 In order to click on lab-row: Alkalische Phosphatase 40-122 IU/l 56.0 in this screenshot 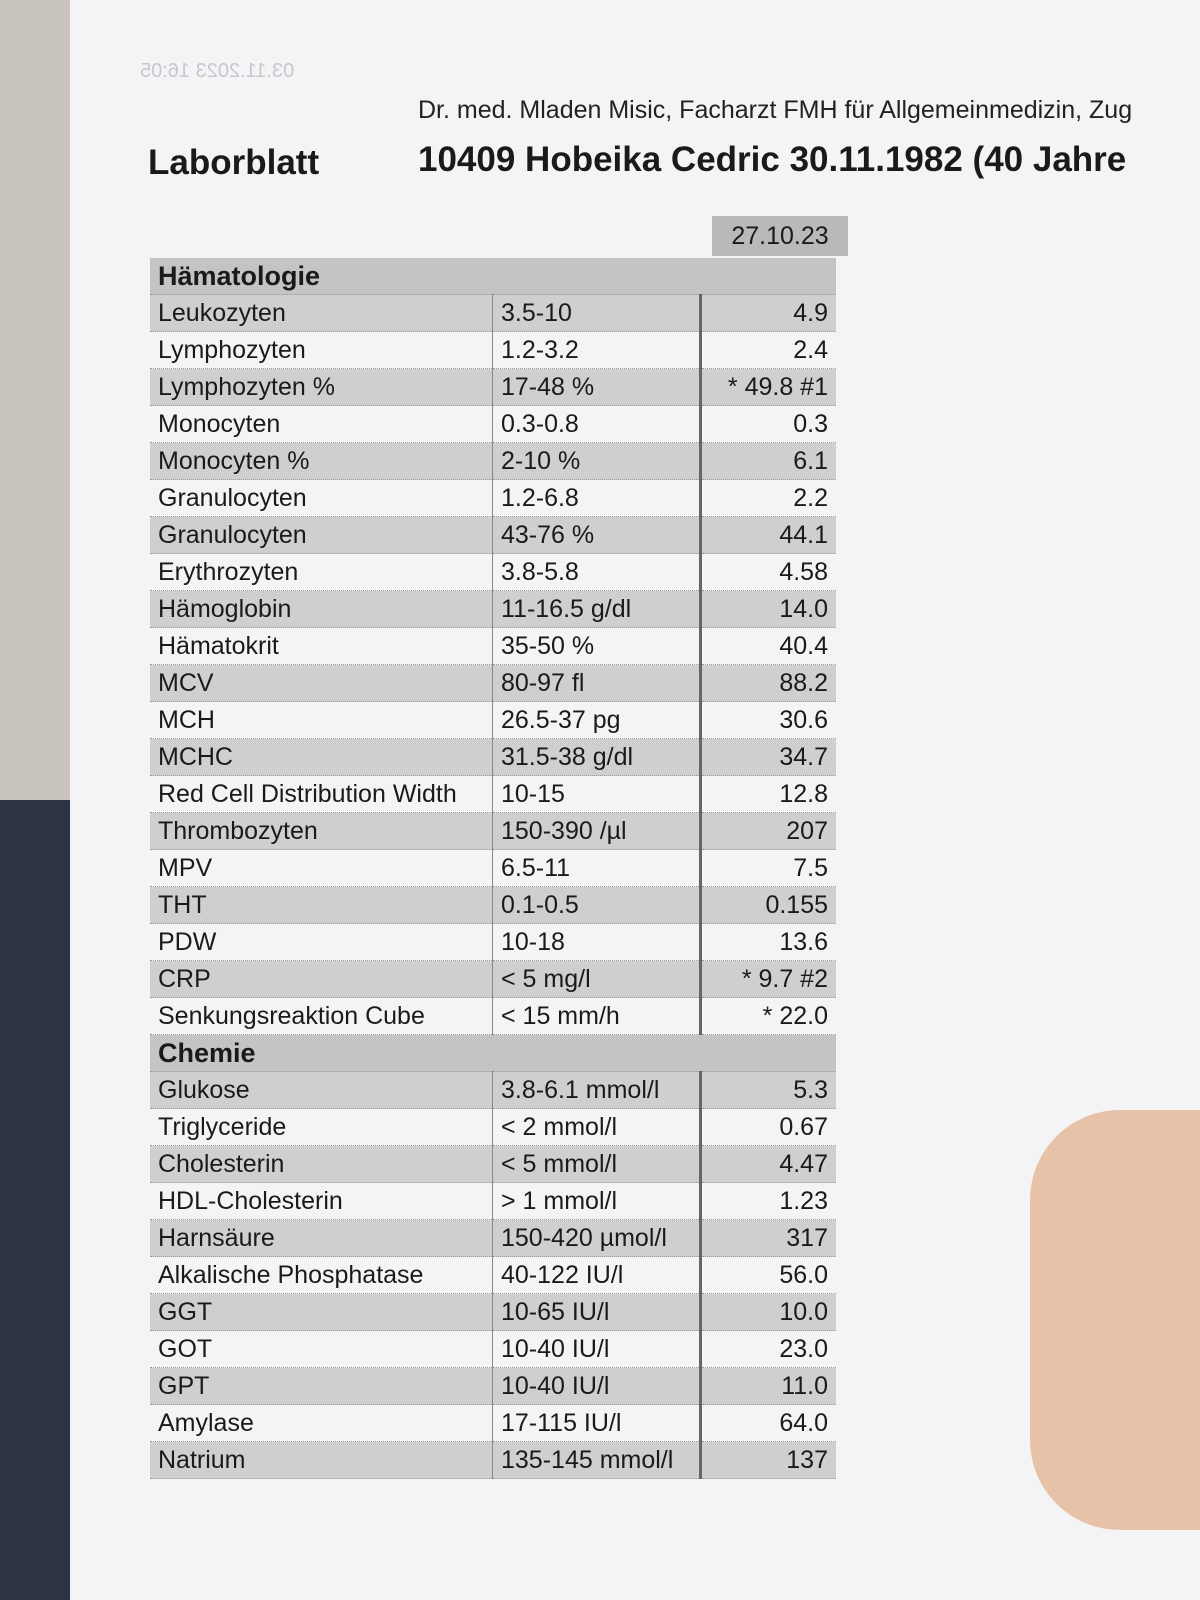, I will do `click(493, 1275)`.